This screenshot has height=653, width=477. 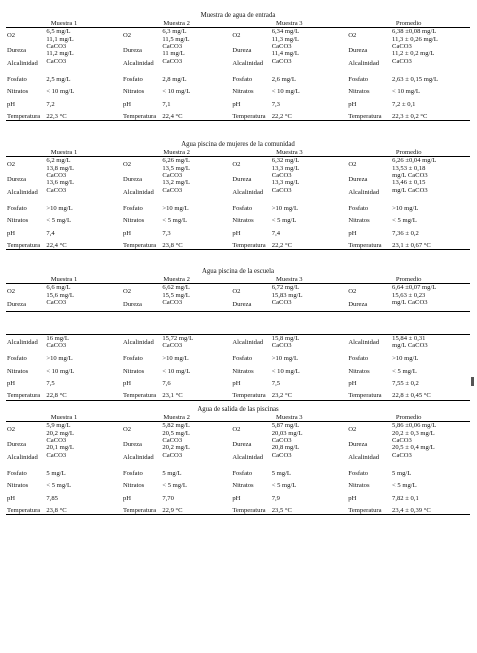 What do you see at coordinates (174, 79) in the screenshot?
I see `parameter-value: 2,8 mg/L` at bounding box center [174, 79].